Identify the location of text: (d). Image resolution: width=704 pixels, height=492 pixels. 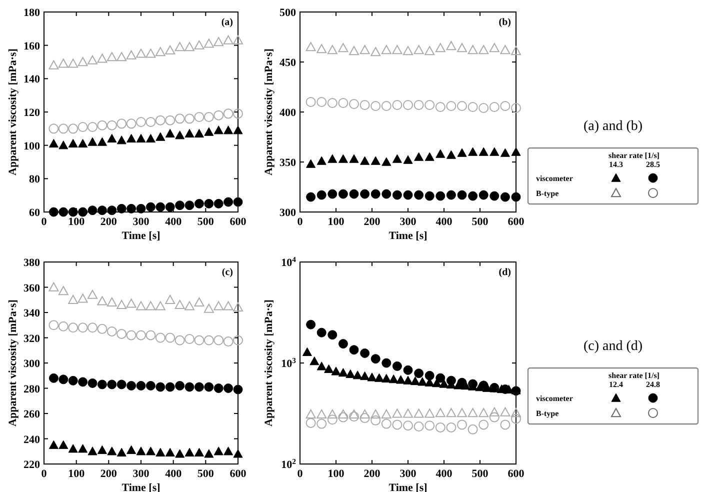
(504, 272).